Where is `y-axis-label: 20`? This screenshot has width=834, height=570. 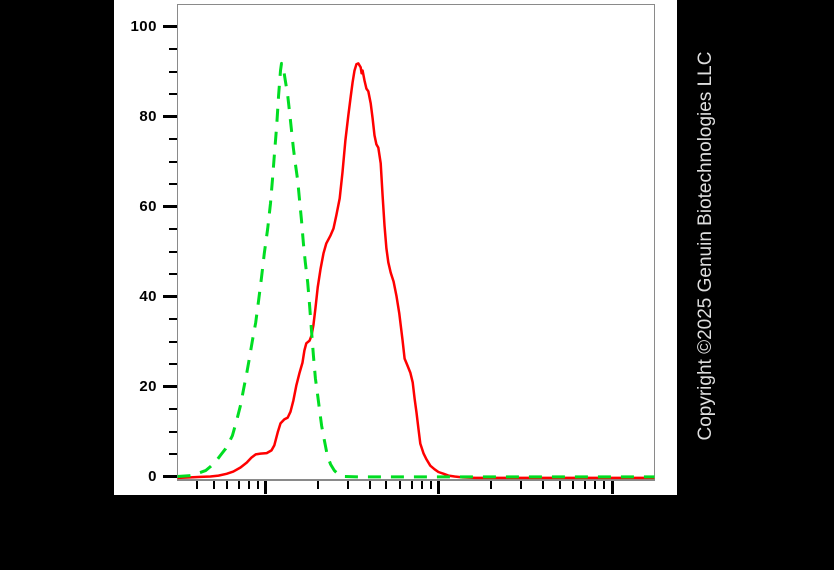
y-axis-label: 20 is located at coordinates (148, 386).